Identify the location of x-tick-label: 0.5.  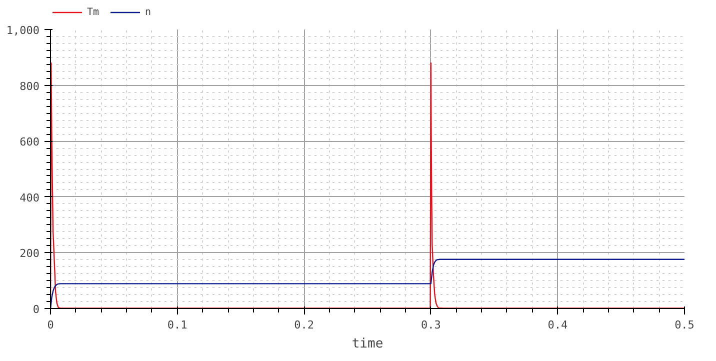
(684, 325).